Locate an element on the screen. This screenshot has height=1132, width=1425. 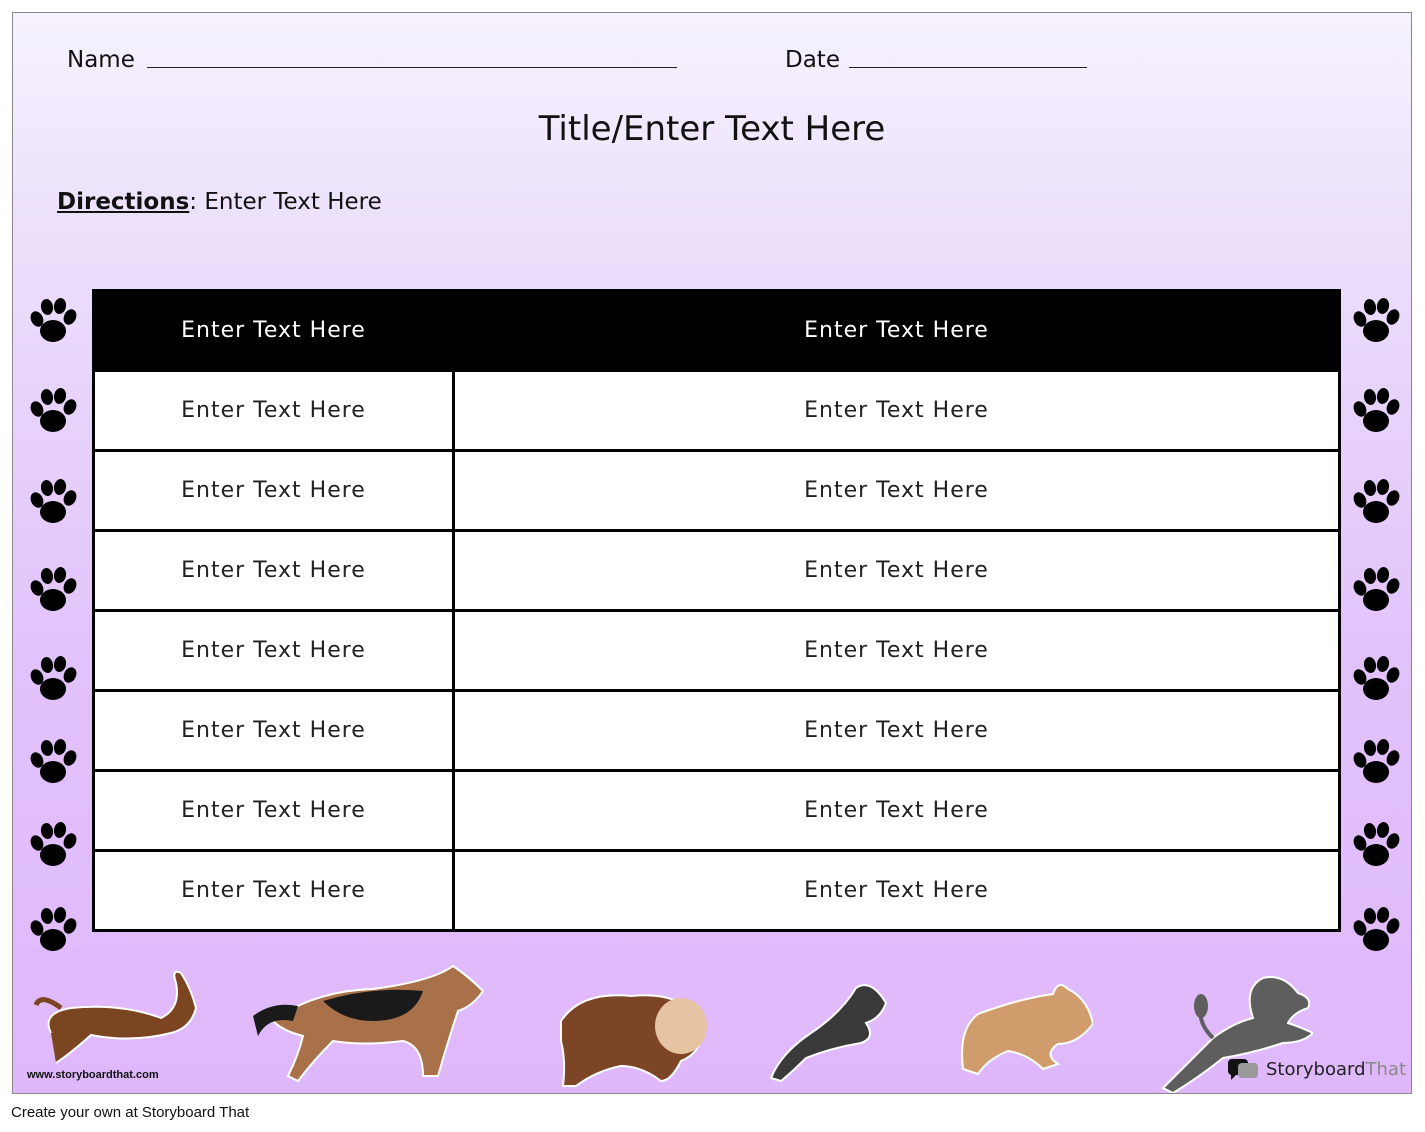
bulldog-image is located at coordinates (633, 1040).